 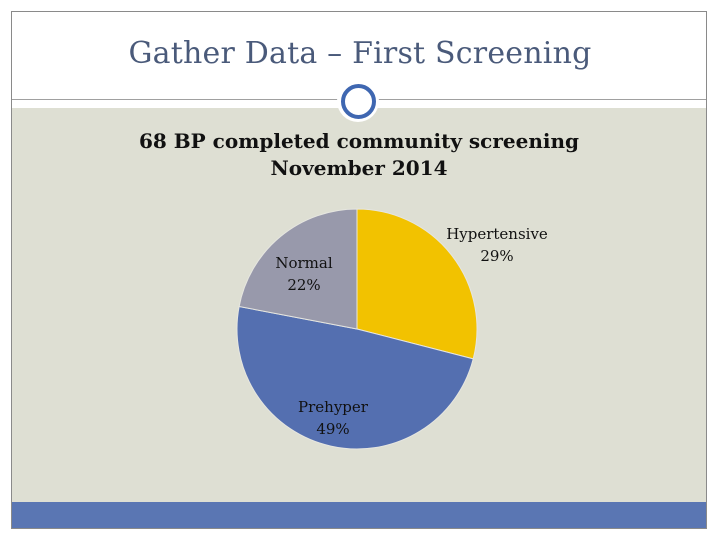 I want to click on chart-title-line-2: November 2014, so click(x=359, y=168).